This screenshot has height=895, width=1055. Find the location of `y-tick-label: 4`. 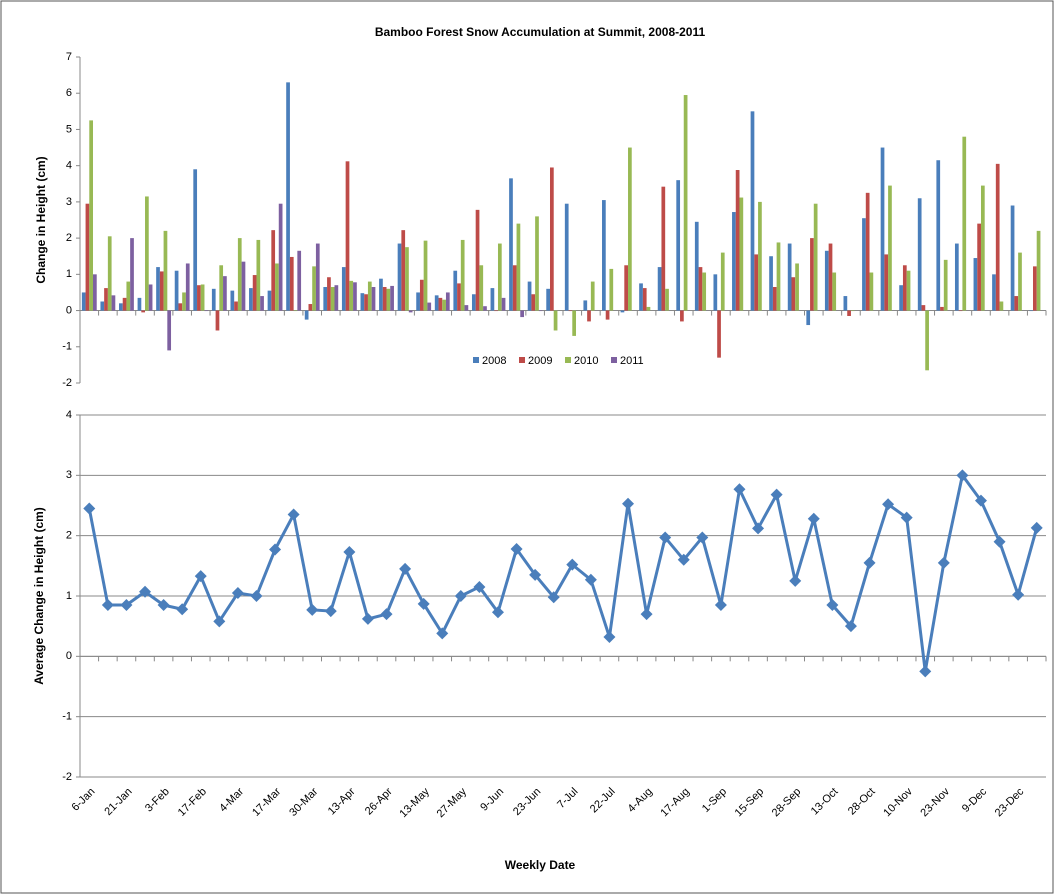

y-tick-label: 4 is located at coordinates (69, 415).